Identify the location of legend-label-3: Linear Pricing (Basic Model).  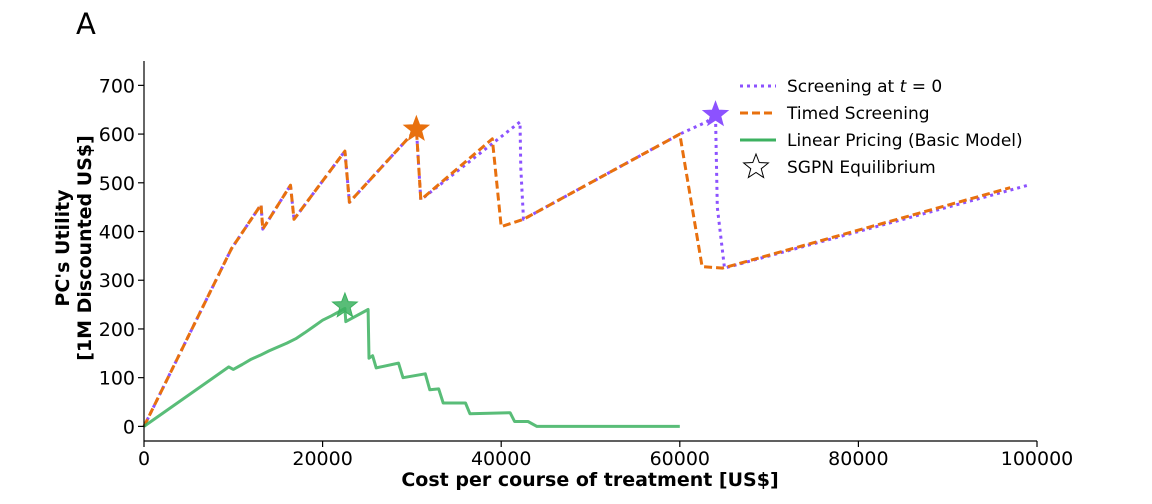
(905, 141).